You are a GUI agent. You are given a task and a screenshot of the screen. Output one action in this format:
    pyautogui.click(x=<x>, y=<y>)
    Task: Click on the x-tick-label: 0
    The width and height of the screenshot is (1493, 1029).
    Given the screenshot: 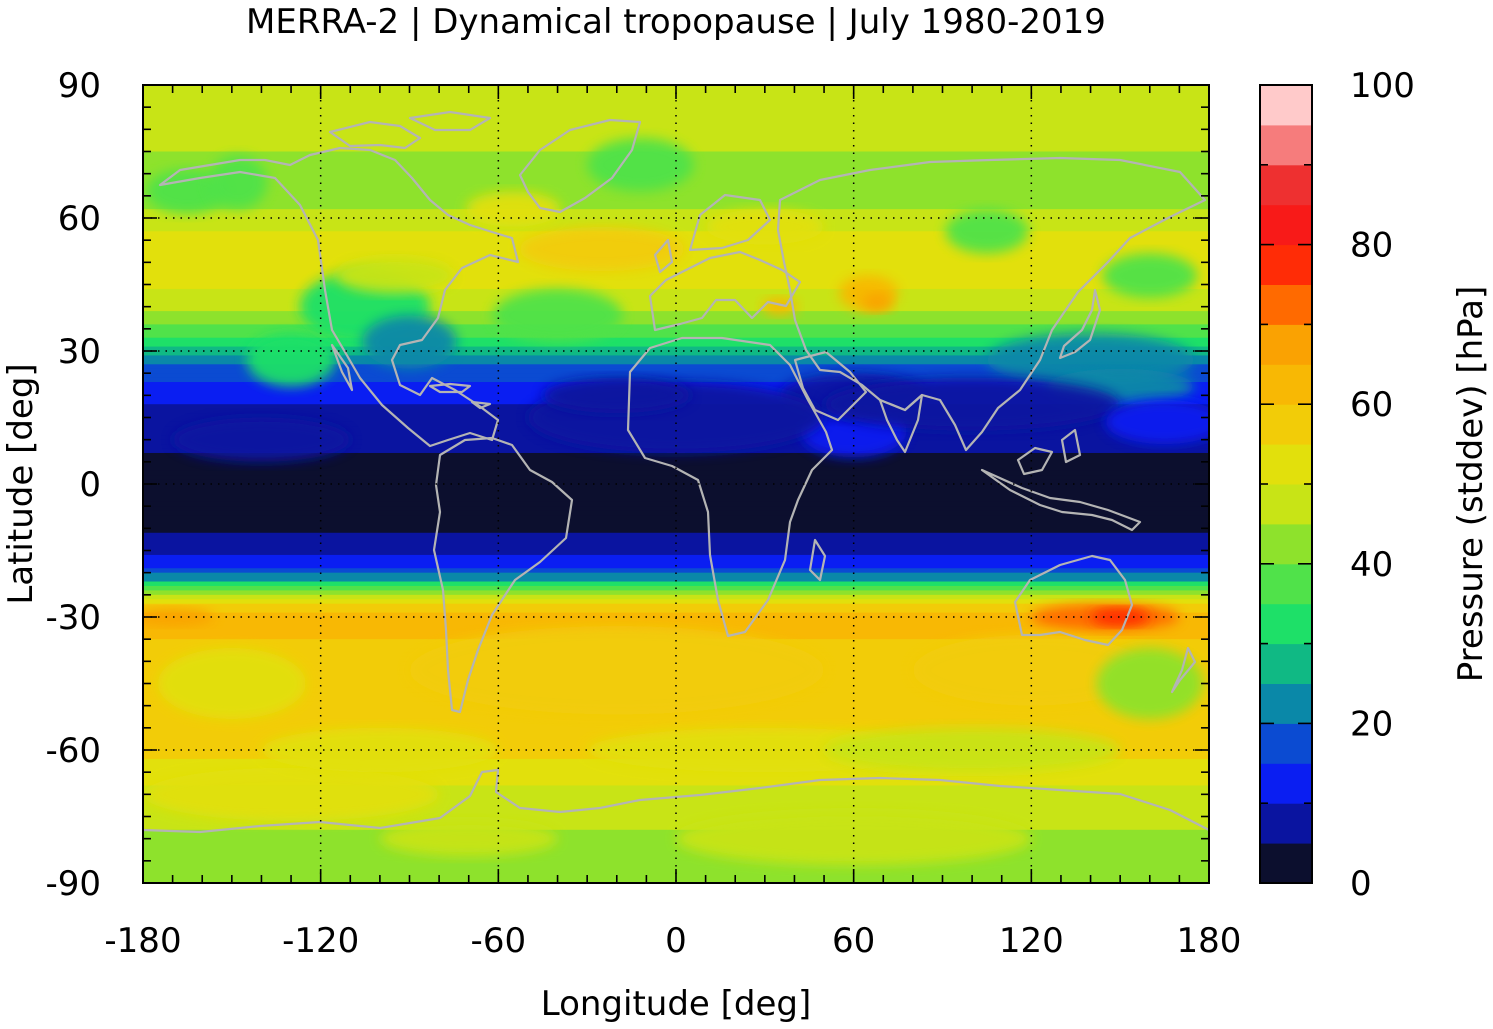 What is the action you would take?
    pyautogui.click(x=676, y=941)
    